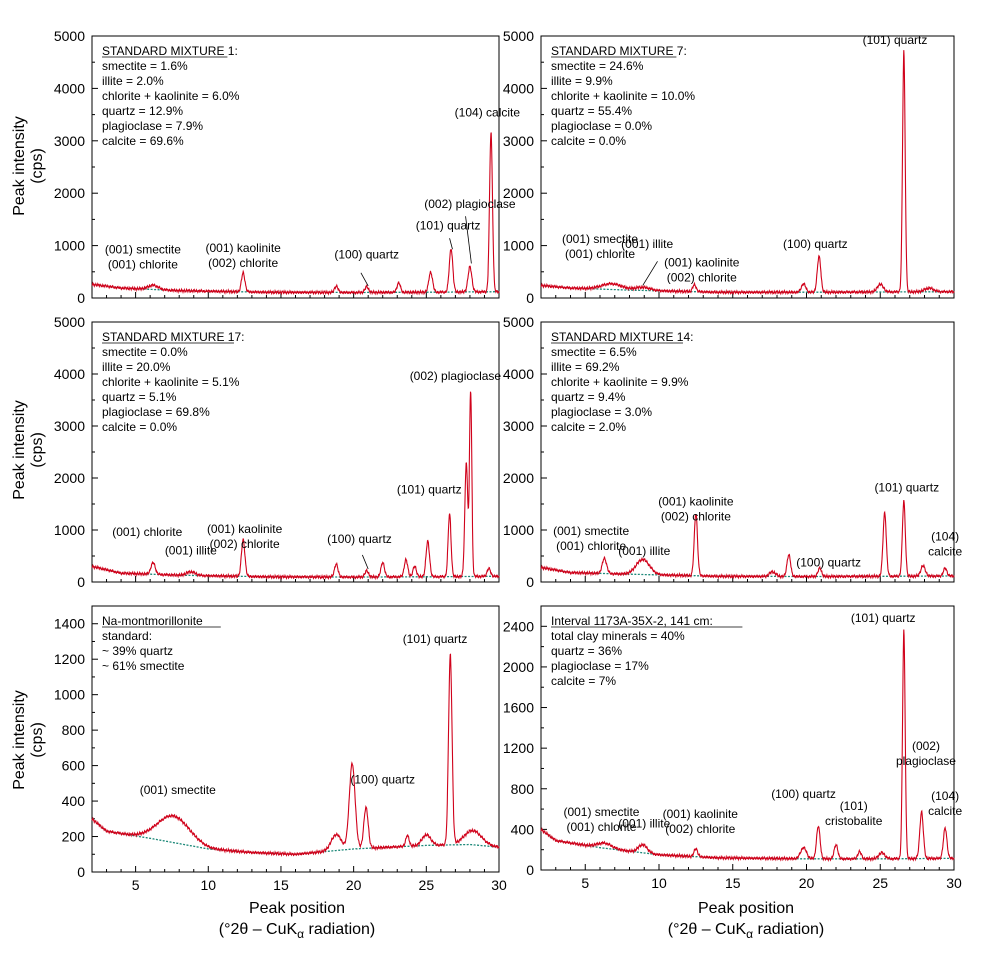  Describe the element at coordinates (594, 352) in the screenshot. I see `legend-line: smectite = 6.5%` at that location.